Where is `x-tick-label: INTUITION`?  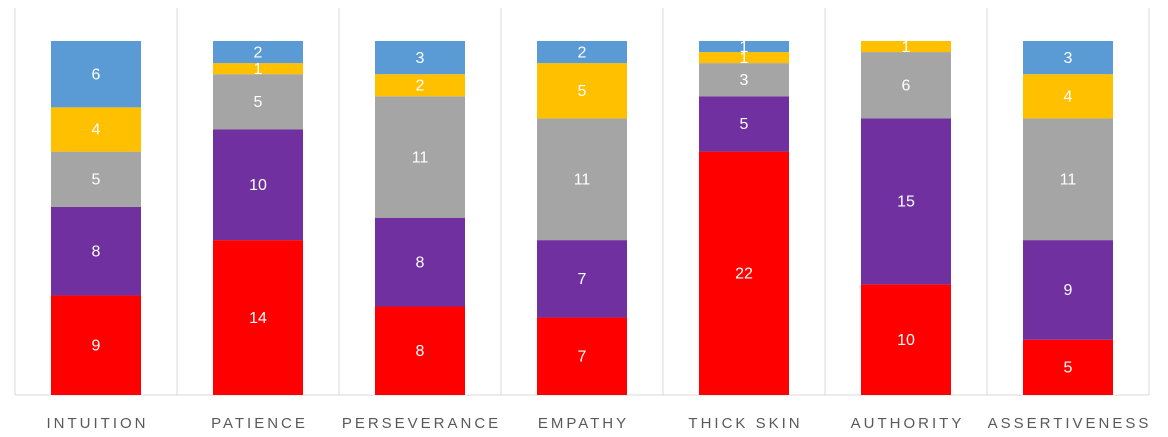 x-tick-label: INTUITION is located at coordinates (98, 423).